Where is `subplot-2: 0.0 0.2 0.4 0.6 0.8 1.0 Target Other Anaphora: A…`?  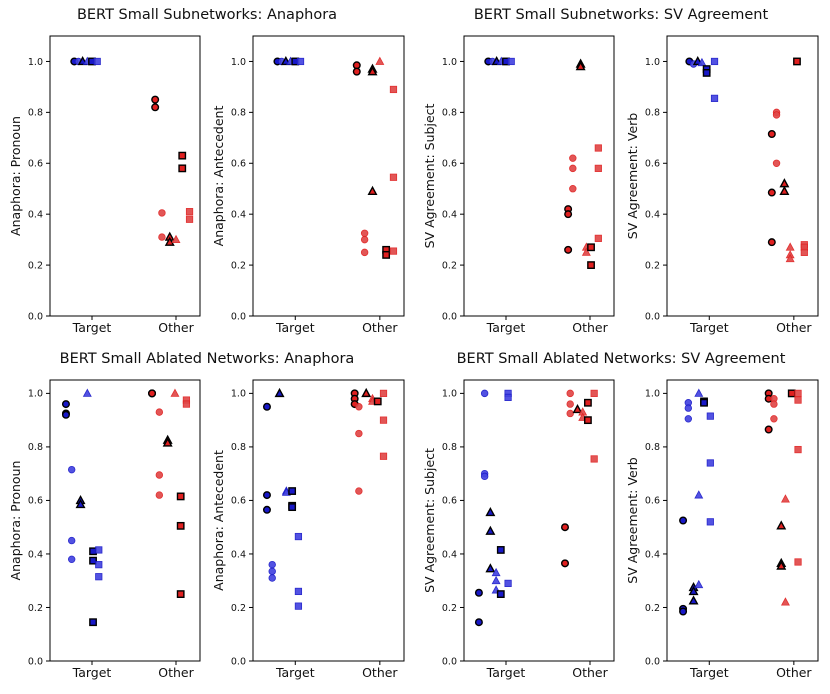
subplot-2: 0.0 0.2 0.4 0.6 0.8 1.0 Target Other Anaphora: A… is located at coordinates (308, 185).